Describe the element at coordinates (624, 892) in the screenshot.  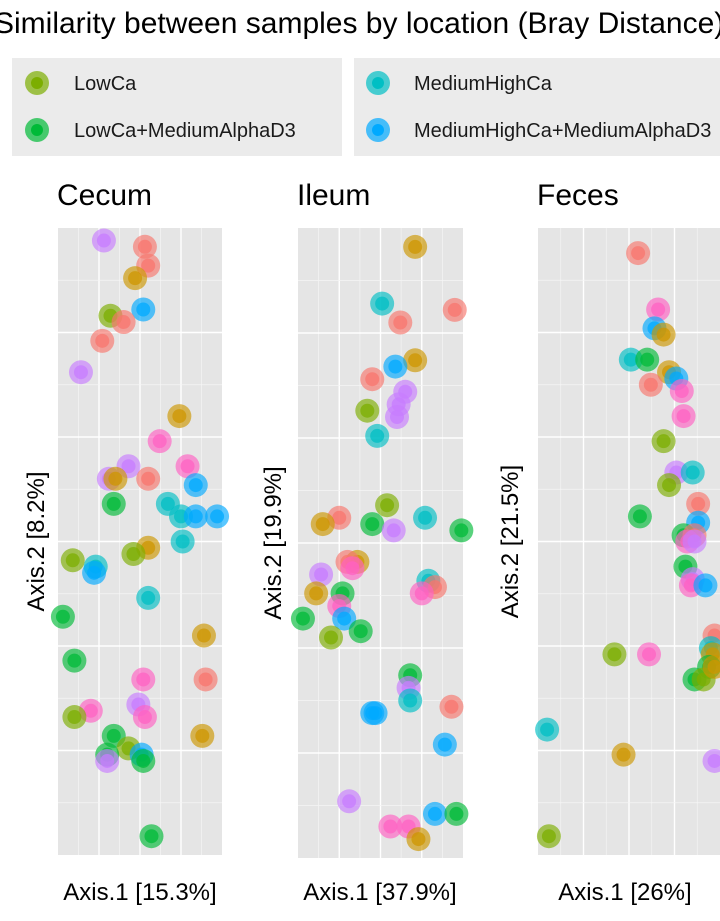
I see `x-axis-label-feces: Axis.1 [26%]` at that location.